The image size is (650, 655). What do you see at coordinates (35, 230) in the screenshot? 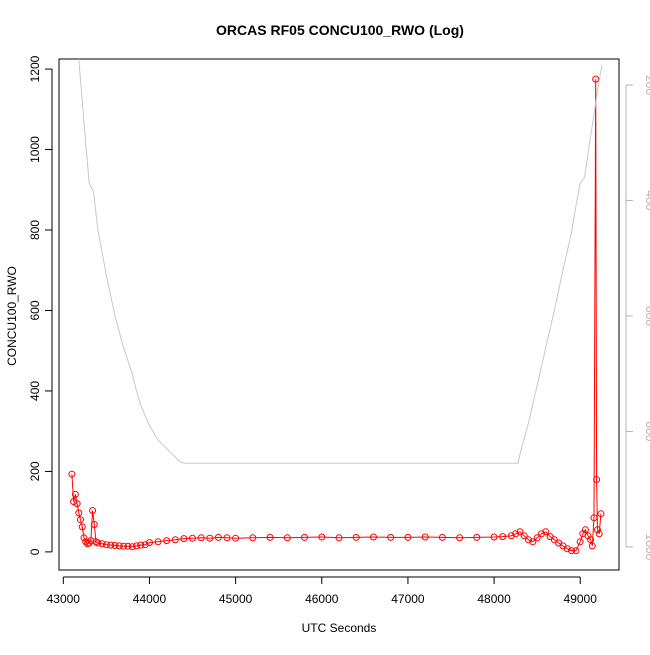
I see `y-tick-label: 800` at bounding box center [35, 230].